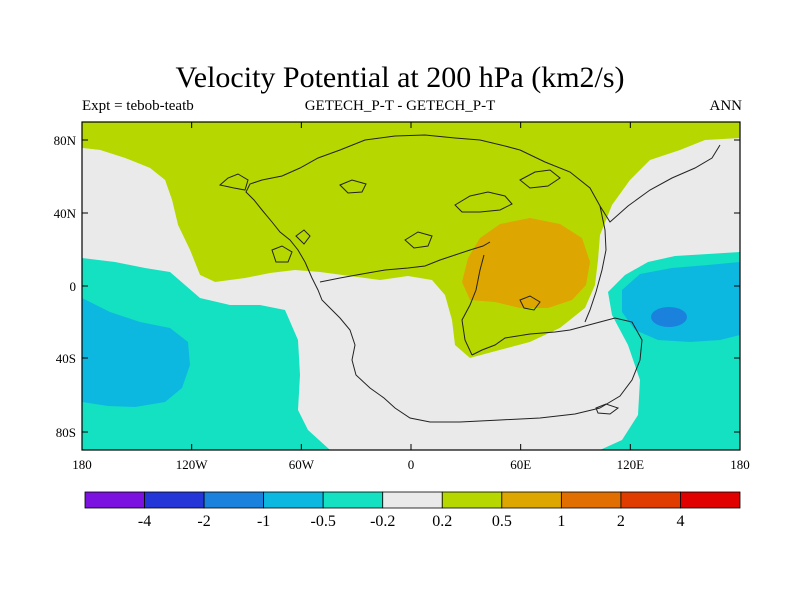 The image size is (800, 600). What do you see at coordinates (192, 464) in the screenshot?
I see `x-tick-label: 120W` at bounding box center [192, 464].